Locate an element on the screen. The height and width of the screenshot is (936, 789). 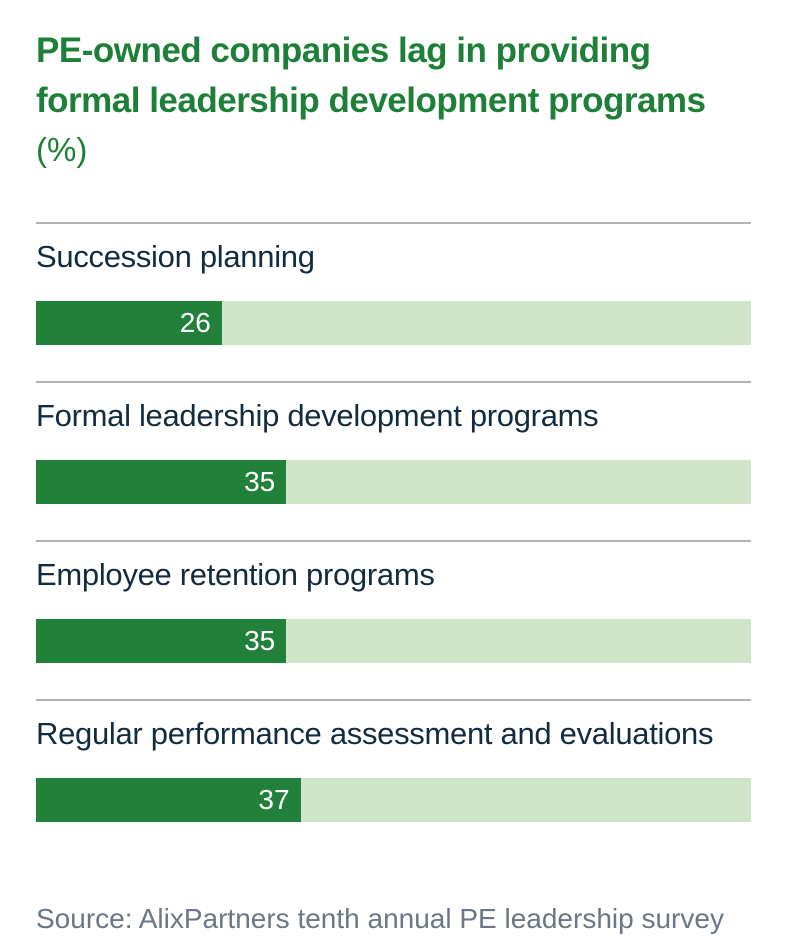
bar-fill: 37 is located at coordinates (168, 800).